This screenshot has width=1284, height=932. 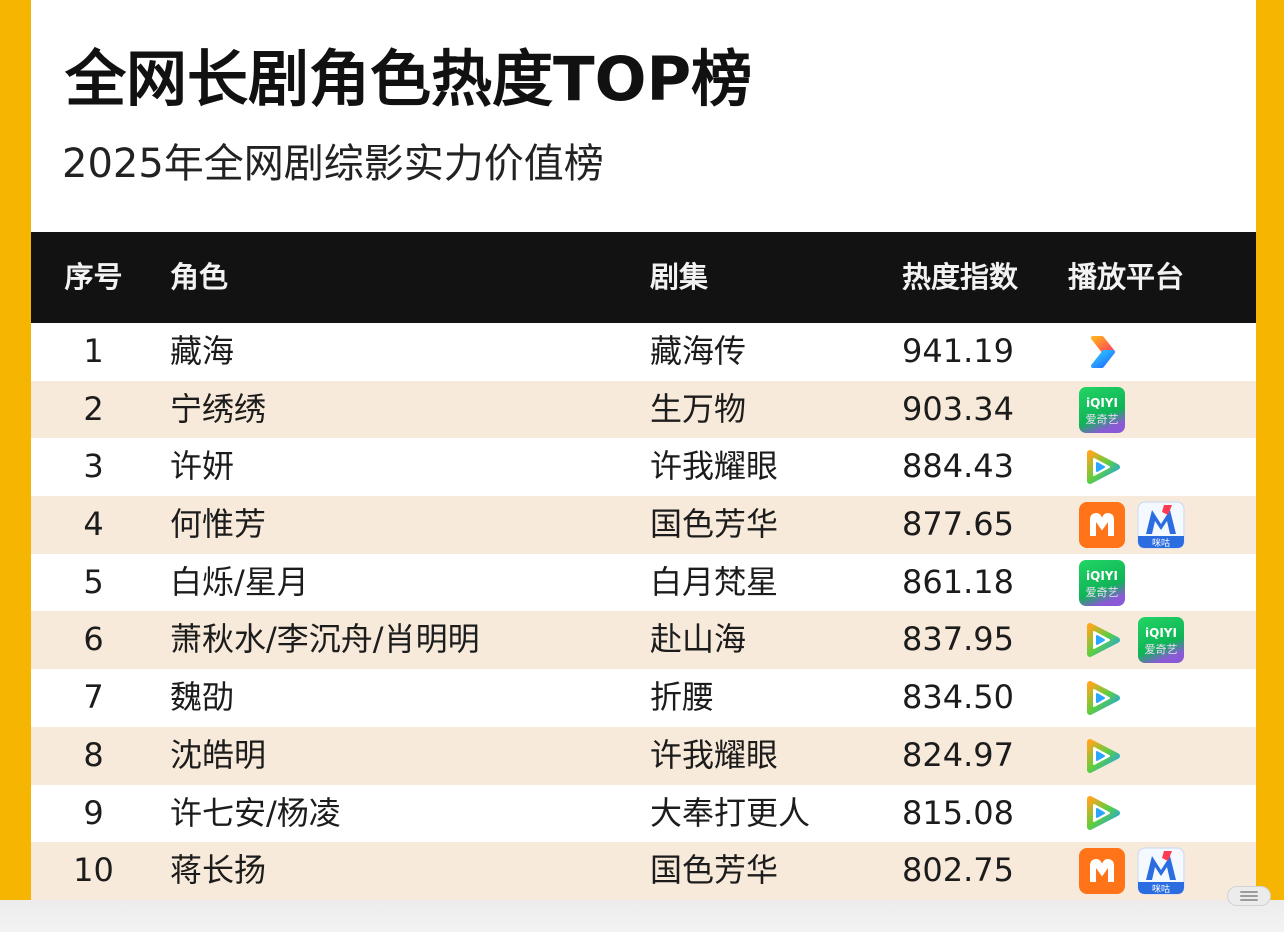 I want to click on youku-icon, so click(x=1102, y=352).